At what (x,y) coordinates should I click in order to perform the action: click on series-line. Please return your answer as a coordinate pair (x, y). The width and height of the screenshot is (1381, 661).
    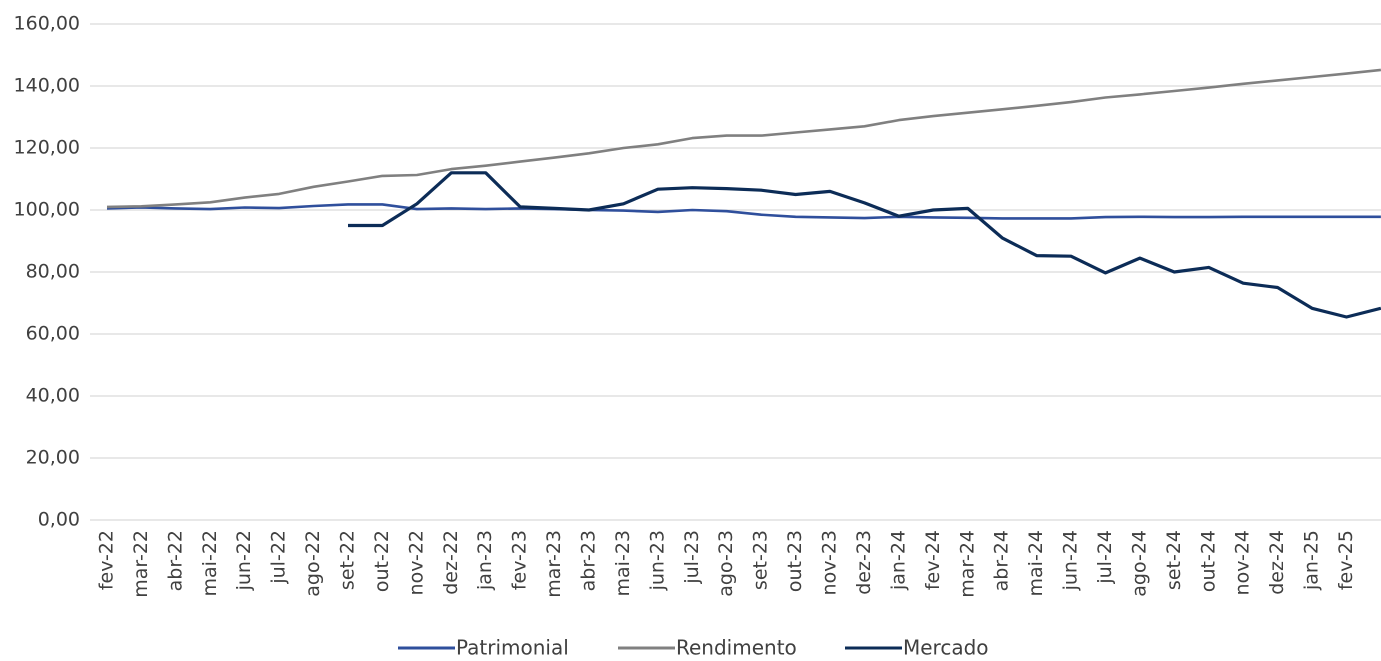
    Looking at the image, I should click on (743, 211).